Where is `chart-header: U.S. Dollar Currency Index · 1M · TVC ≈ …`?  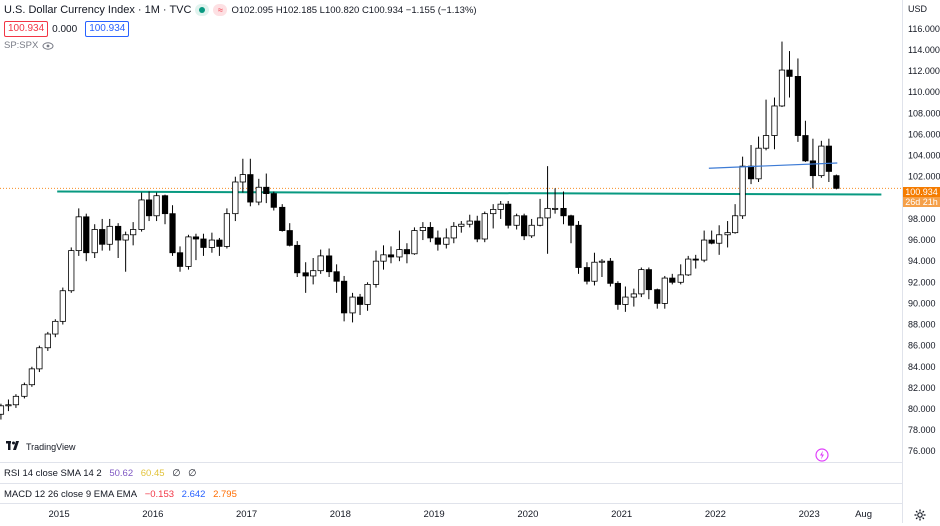 chart-header: U.S. Dollar Currency Index · 1M · TVC ≈ … is located at coordinates (240, 10).